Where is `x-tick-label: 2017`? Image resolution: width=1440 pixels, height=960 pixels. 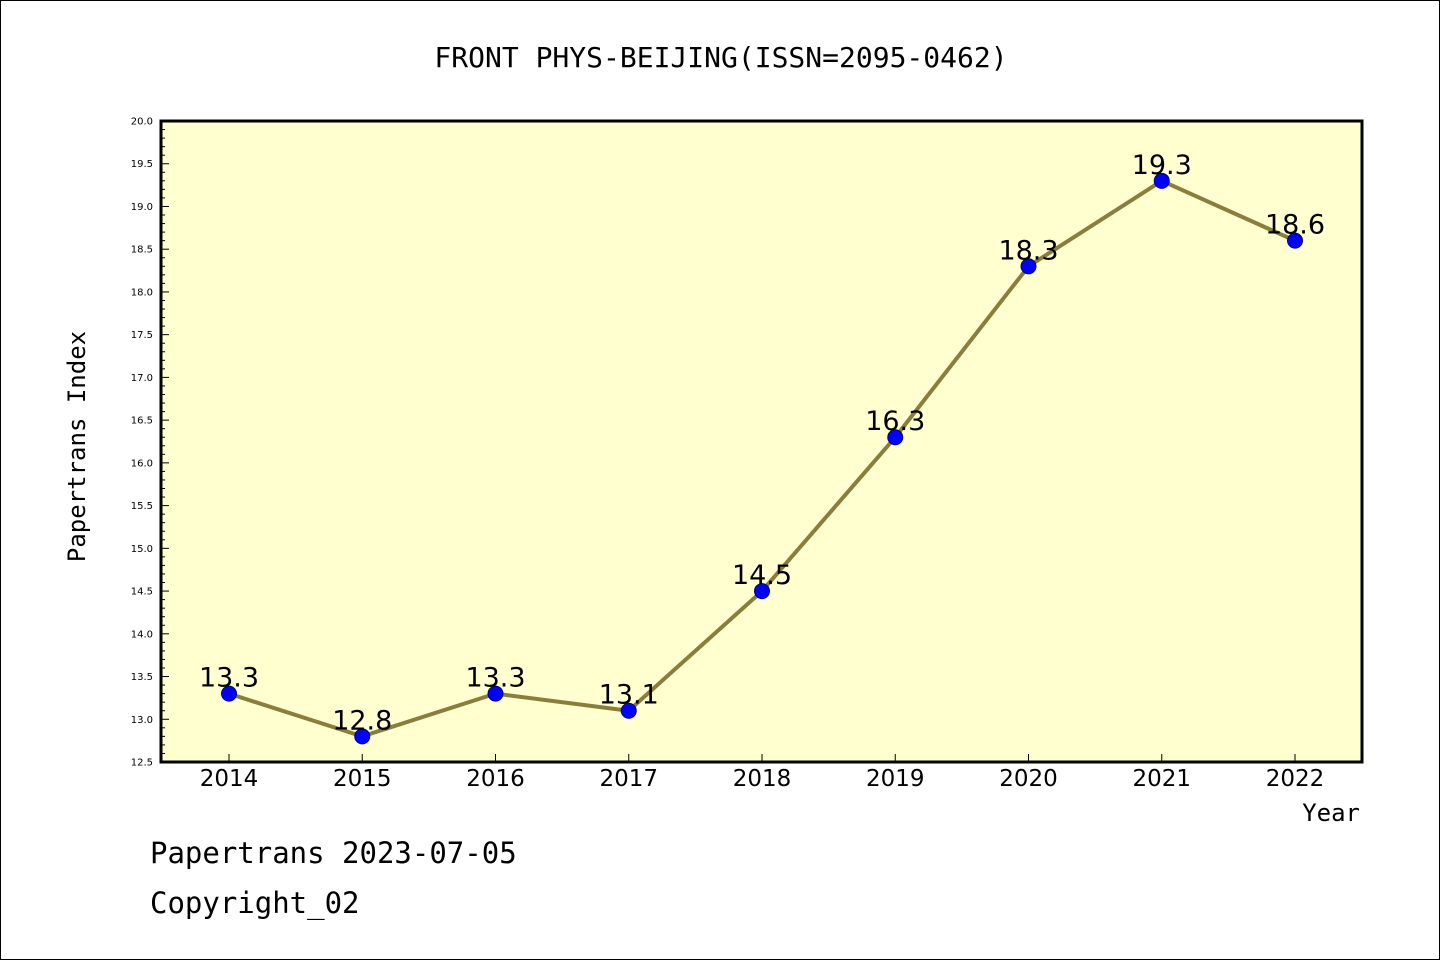
x-tick-label: 2017 is located at coordinates (628, 779).